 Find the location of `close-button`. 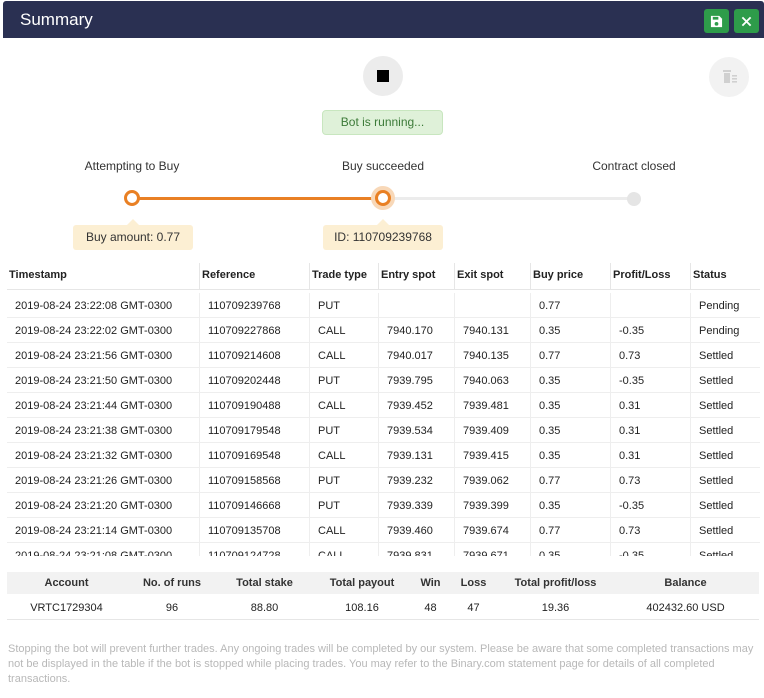

close-button is located at coordinates (746, 21).